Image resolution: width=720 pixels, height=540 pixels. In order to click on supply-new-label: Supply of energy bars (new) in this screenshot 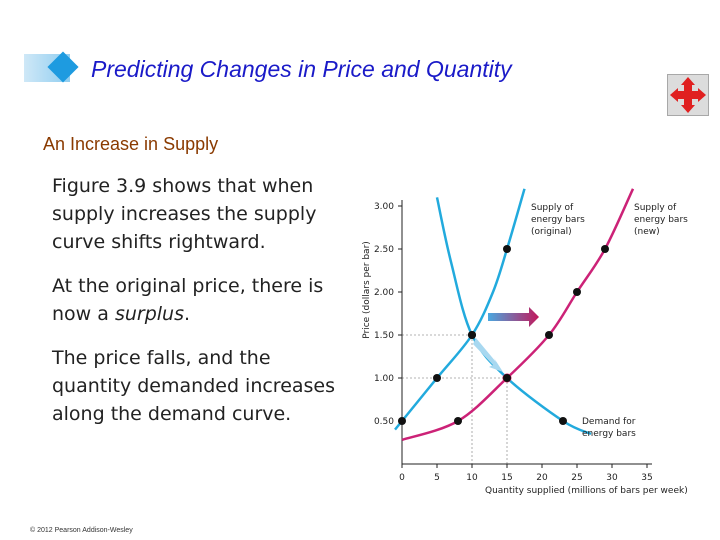, I will do `click(661, 220)`.